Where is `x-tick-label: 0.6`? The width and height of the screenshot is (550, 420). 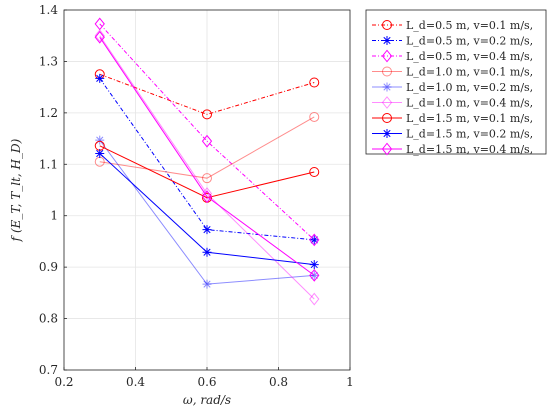
x-tick-label: 0.6 is located at coordinates (206, 382).